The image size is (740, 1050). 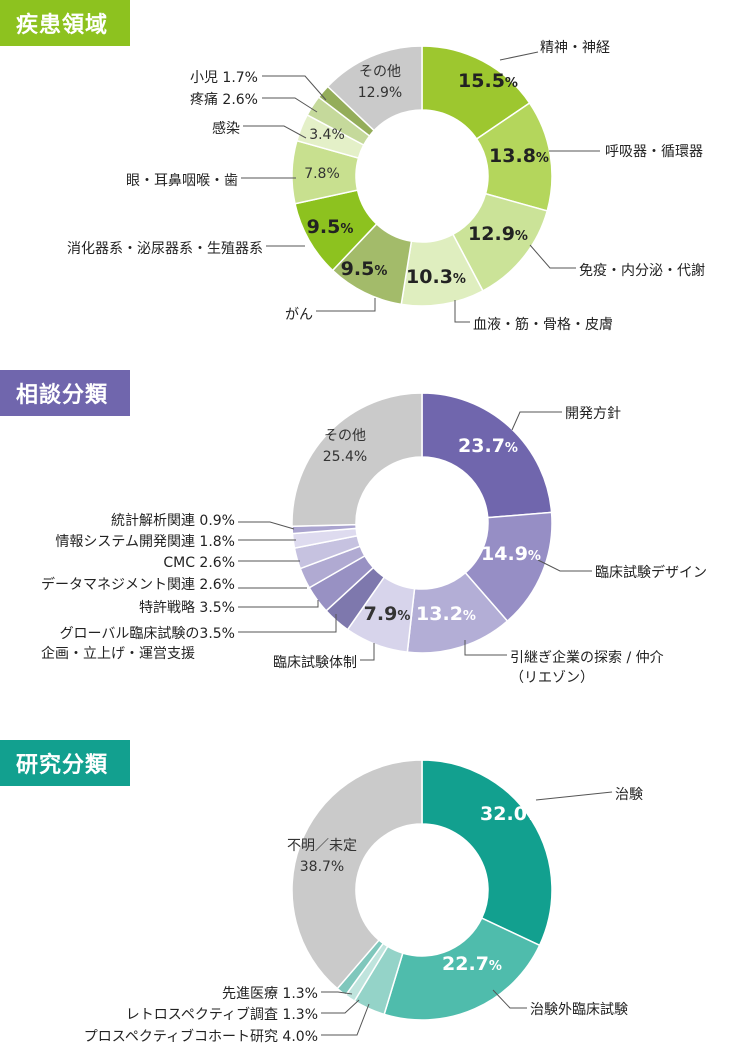 What do you see at coordinates (629, 795) in the screenshot?
I see `slice-label: 治験` at bounding box center [629, 795].